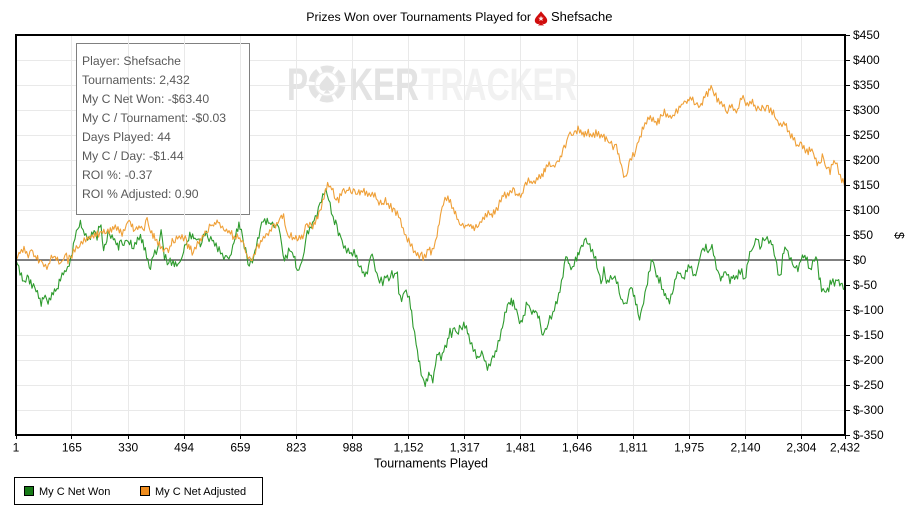 This screenshot has height=519, width=913. What do you see at coordinates (866, 185) in the screenshot?
I see `svg-text: $150` at bounding box center [866, 185].